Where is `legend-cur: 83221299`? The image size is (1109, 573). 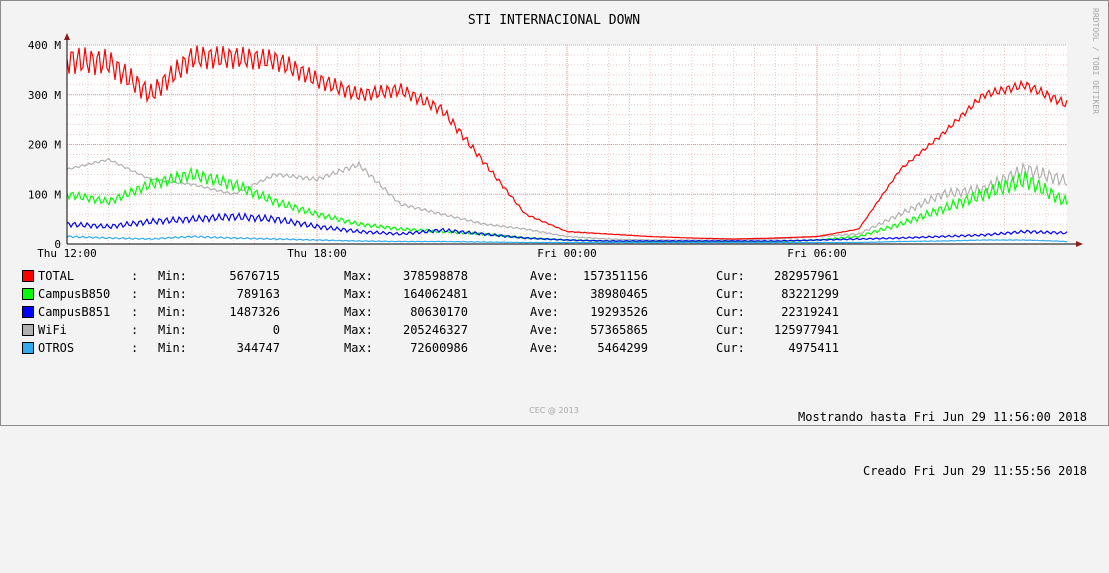 legend-cur: 83221299 is located at coordinates (810, 294).